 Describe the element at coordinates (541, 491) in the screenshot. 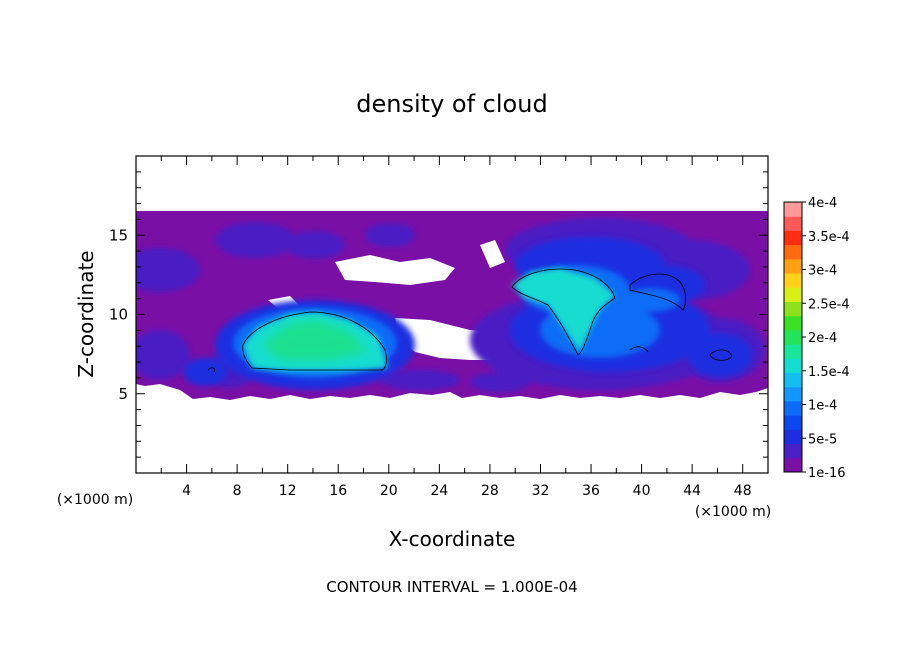

I see `x-tick-label: 32` at that location.